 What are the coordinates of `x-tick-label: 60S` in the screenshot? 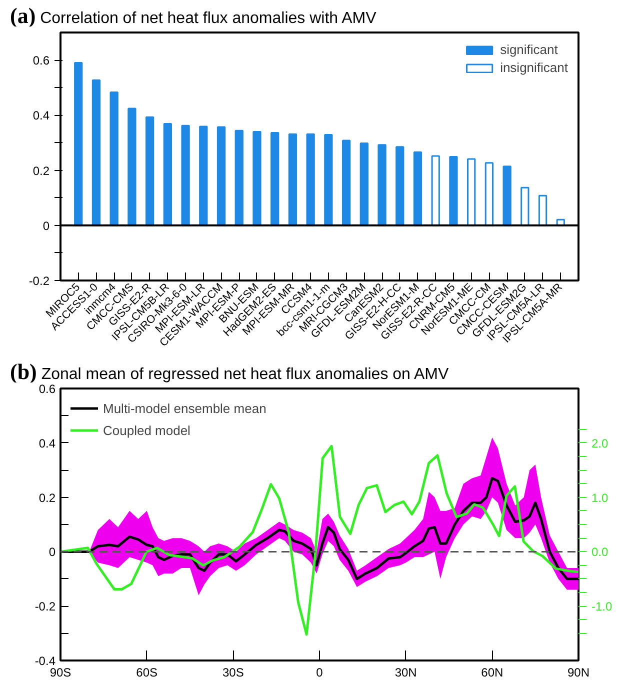 It's located at (147, 673).